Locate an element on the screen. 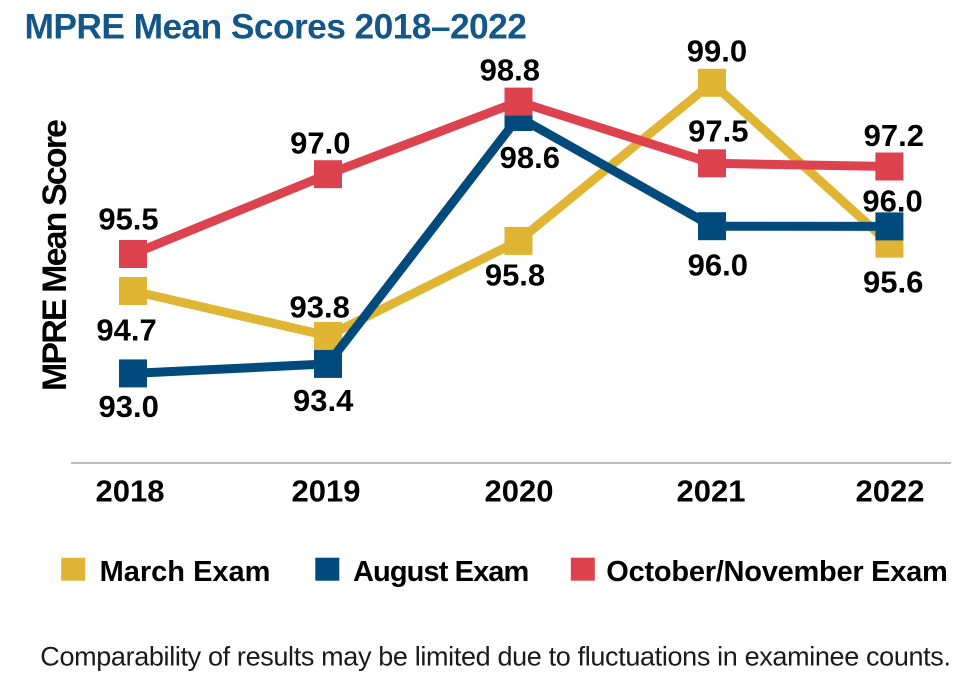 The image size is (980, 689). svg-text: 2021 is located at coordinates (711, 491).